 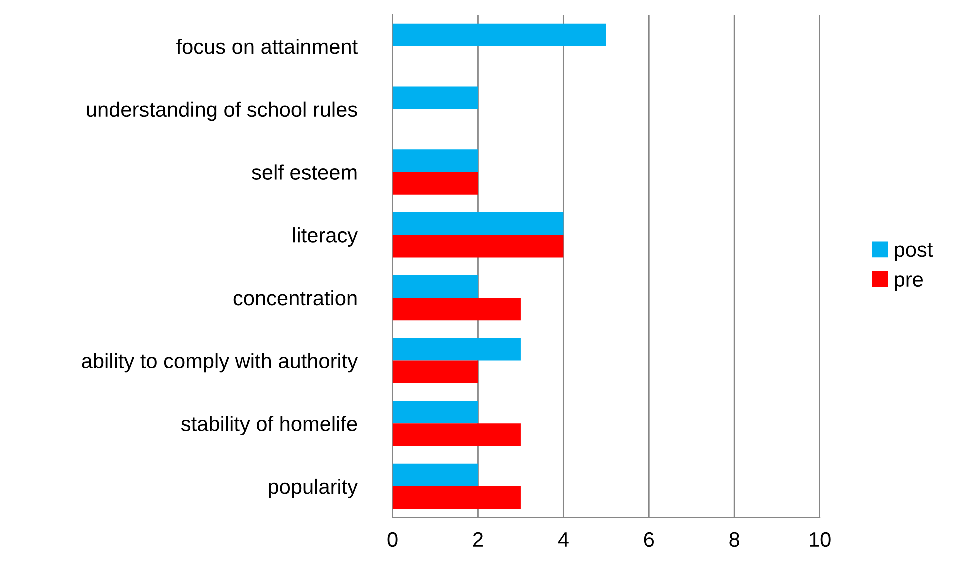 I want to click on y-tick-label: focus on attainment, so click(x=267, y=46).